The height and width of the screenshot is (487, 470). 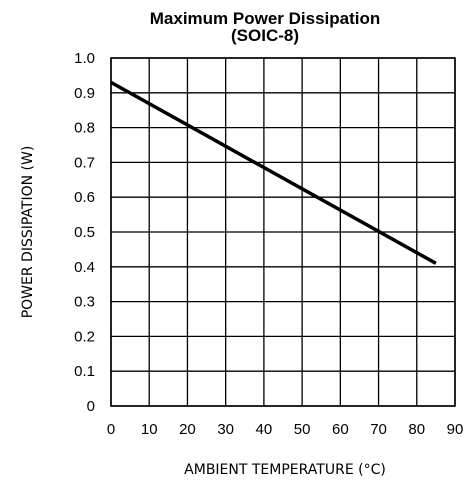 What do you see at coordinates (84, 128) in the screenshot?
I see `y-tick-label: 0.8` at bounding box center [84, 128].